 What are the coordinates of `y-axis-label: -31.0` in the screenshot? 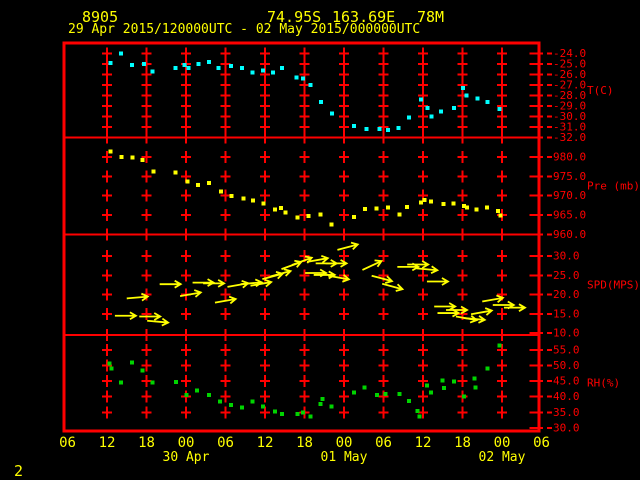 It's located at (569, 127).